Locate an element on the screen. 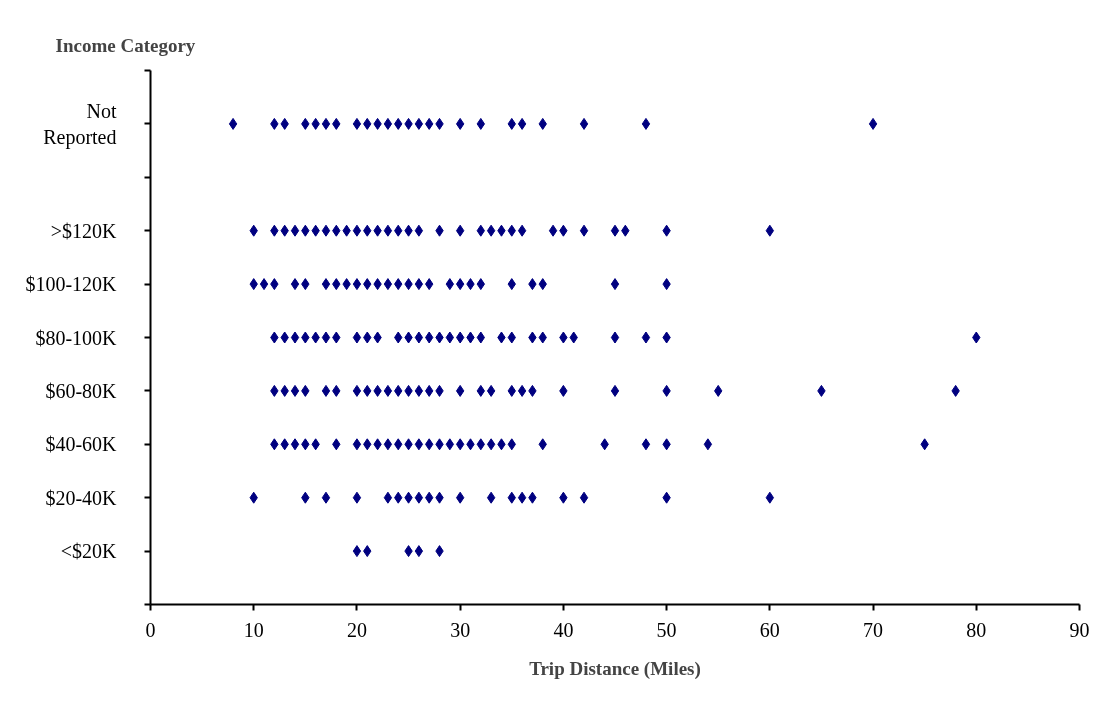 This screenshot has width=1104, height=709. y-tick-label: $100-120K is located at coordinates (71, 284).